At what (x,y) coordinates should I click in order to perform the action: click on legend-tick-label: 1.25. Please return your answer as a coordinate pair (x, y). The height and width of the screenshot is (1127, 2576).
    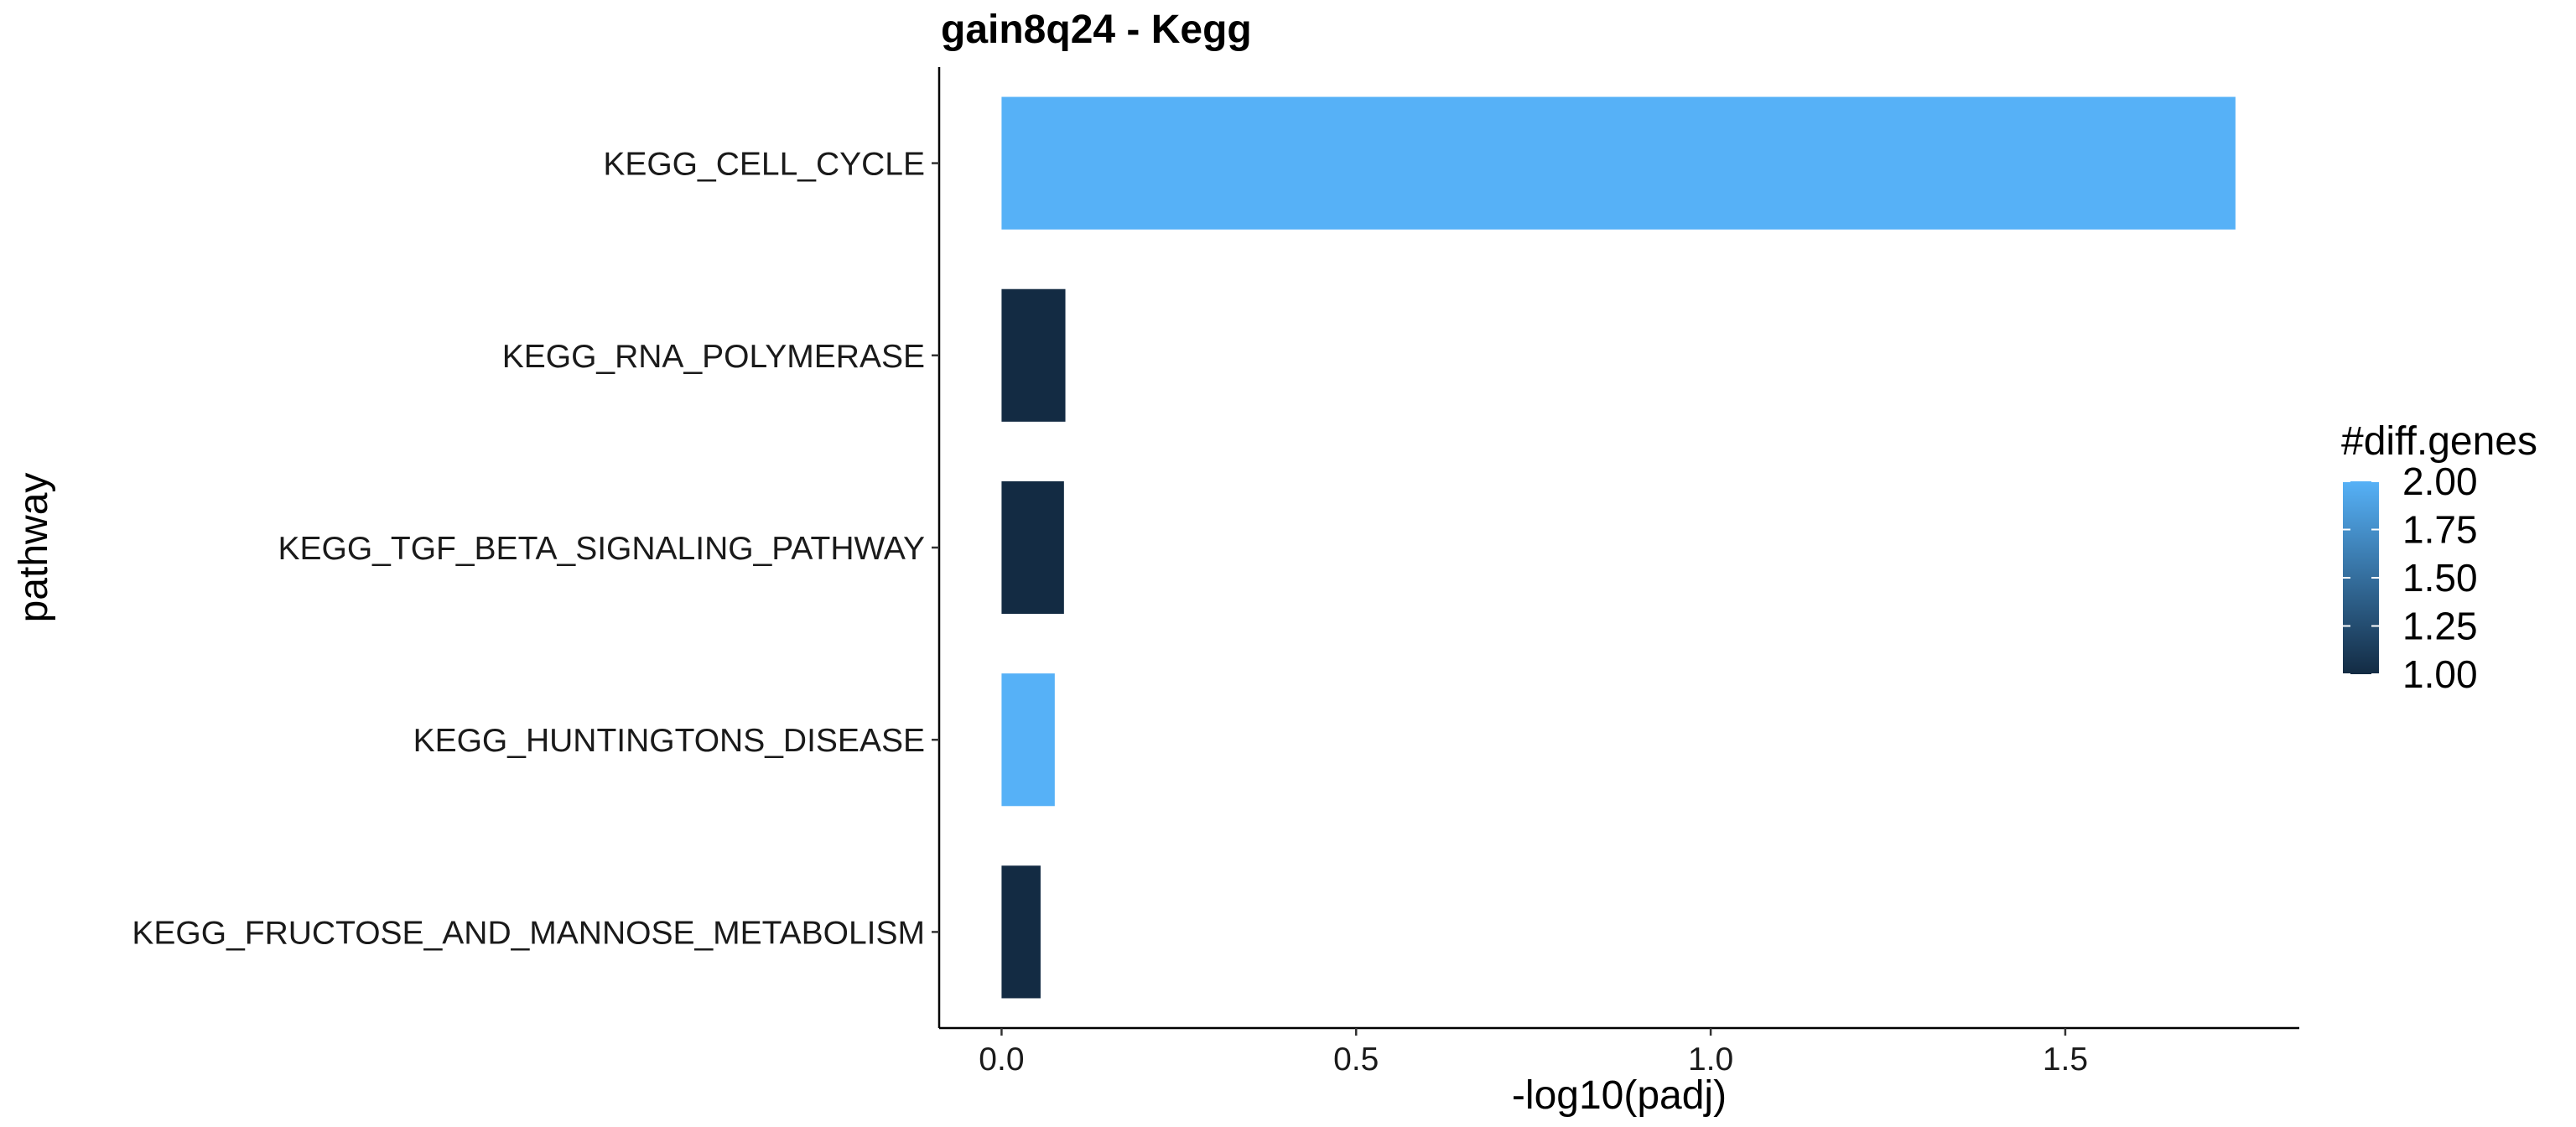
    Looking at the image, I should click on (2440, 626).